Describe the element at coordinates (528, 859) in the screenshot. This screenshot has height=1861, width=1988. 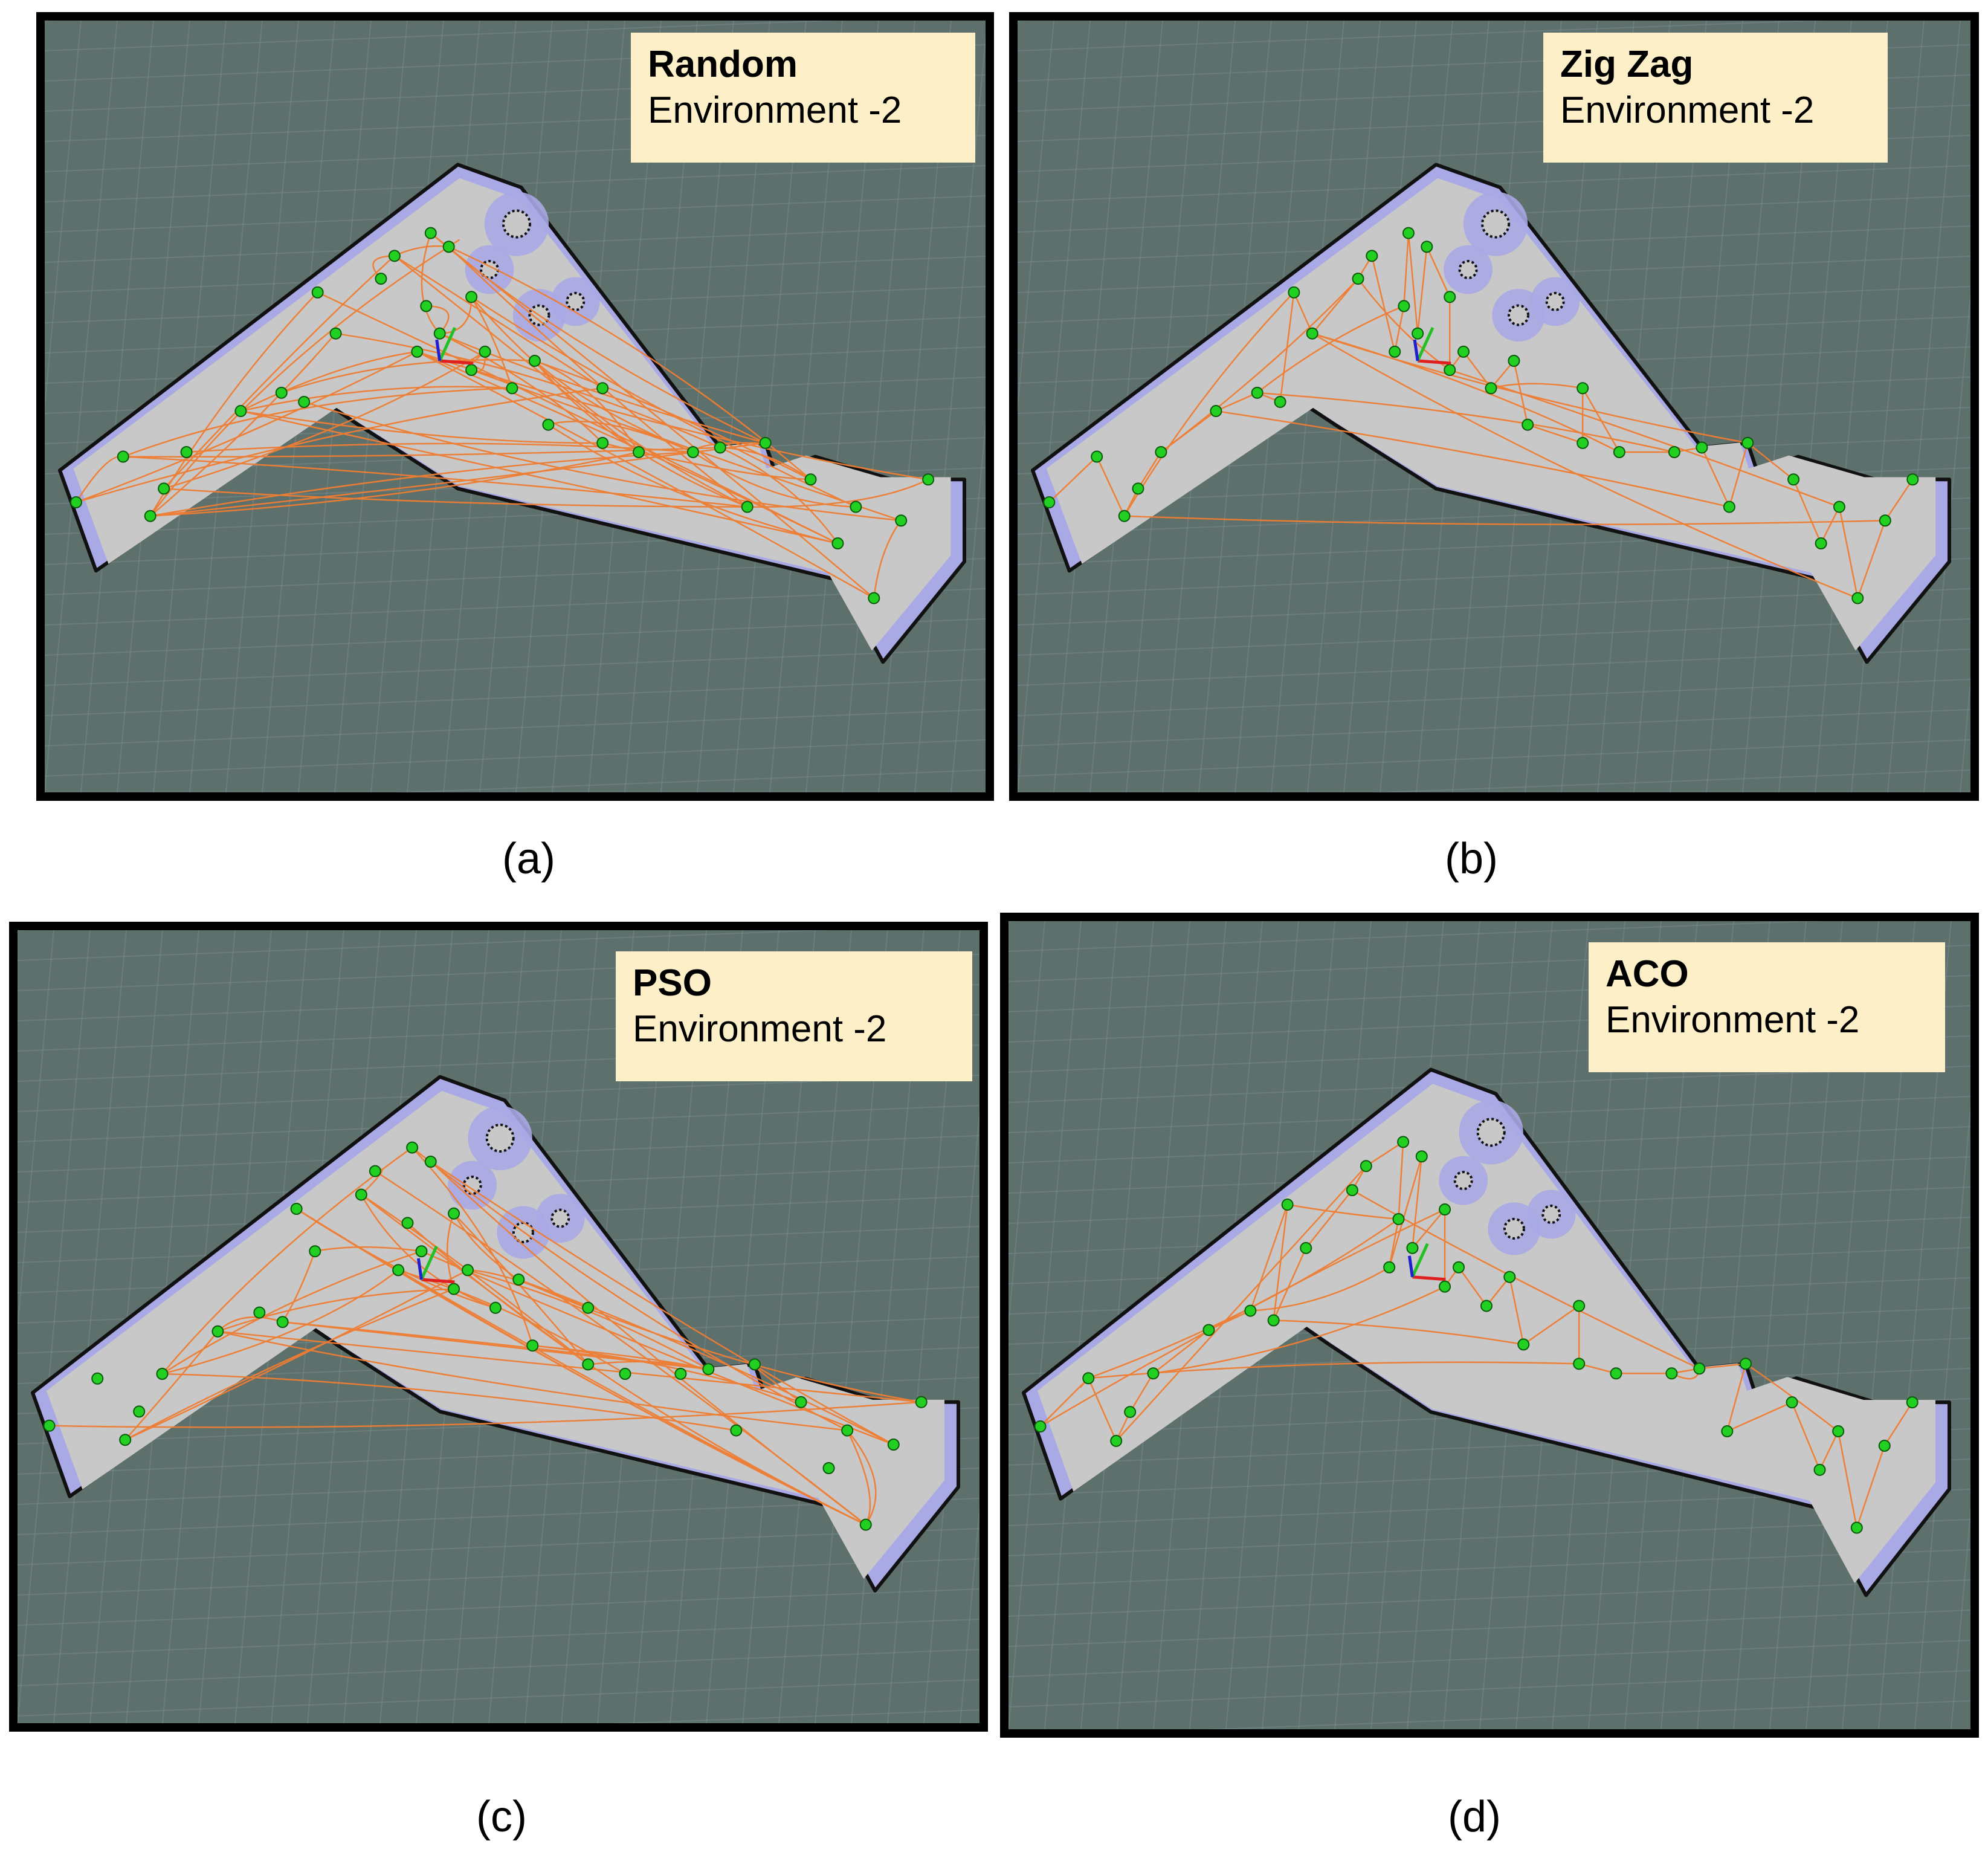
I see `caption-a: (a)` at that location.